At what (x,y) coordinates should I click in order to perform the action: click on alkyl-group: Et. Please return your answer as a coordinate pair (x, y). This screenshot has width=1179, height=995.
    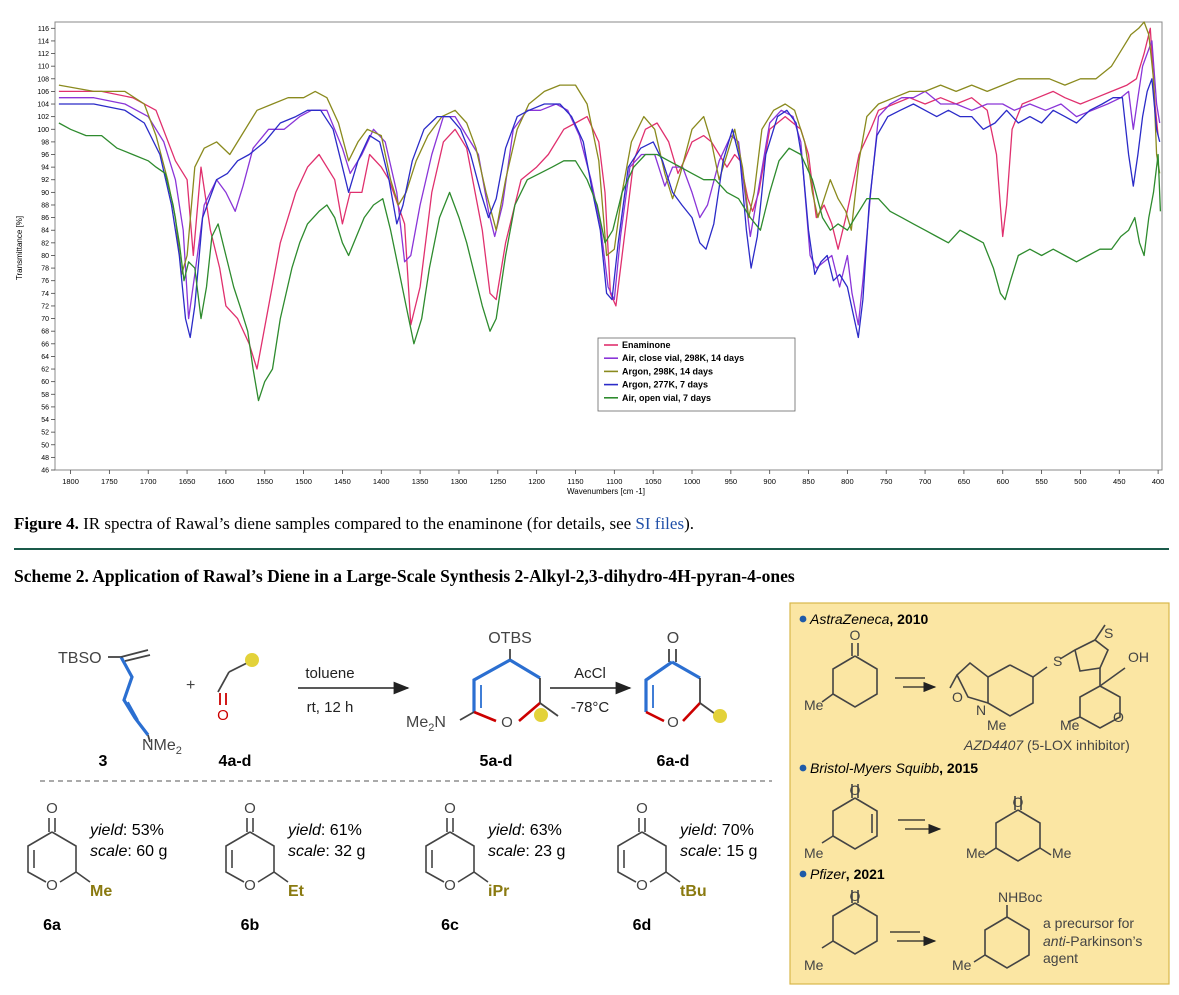
    Looking at the image, I should click on (296, 891).